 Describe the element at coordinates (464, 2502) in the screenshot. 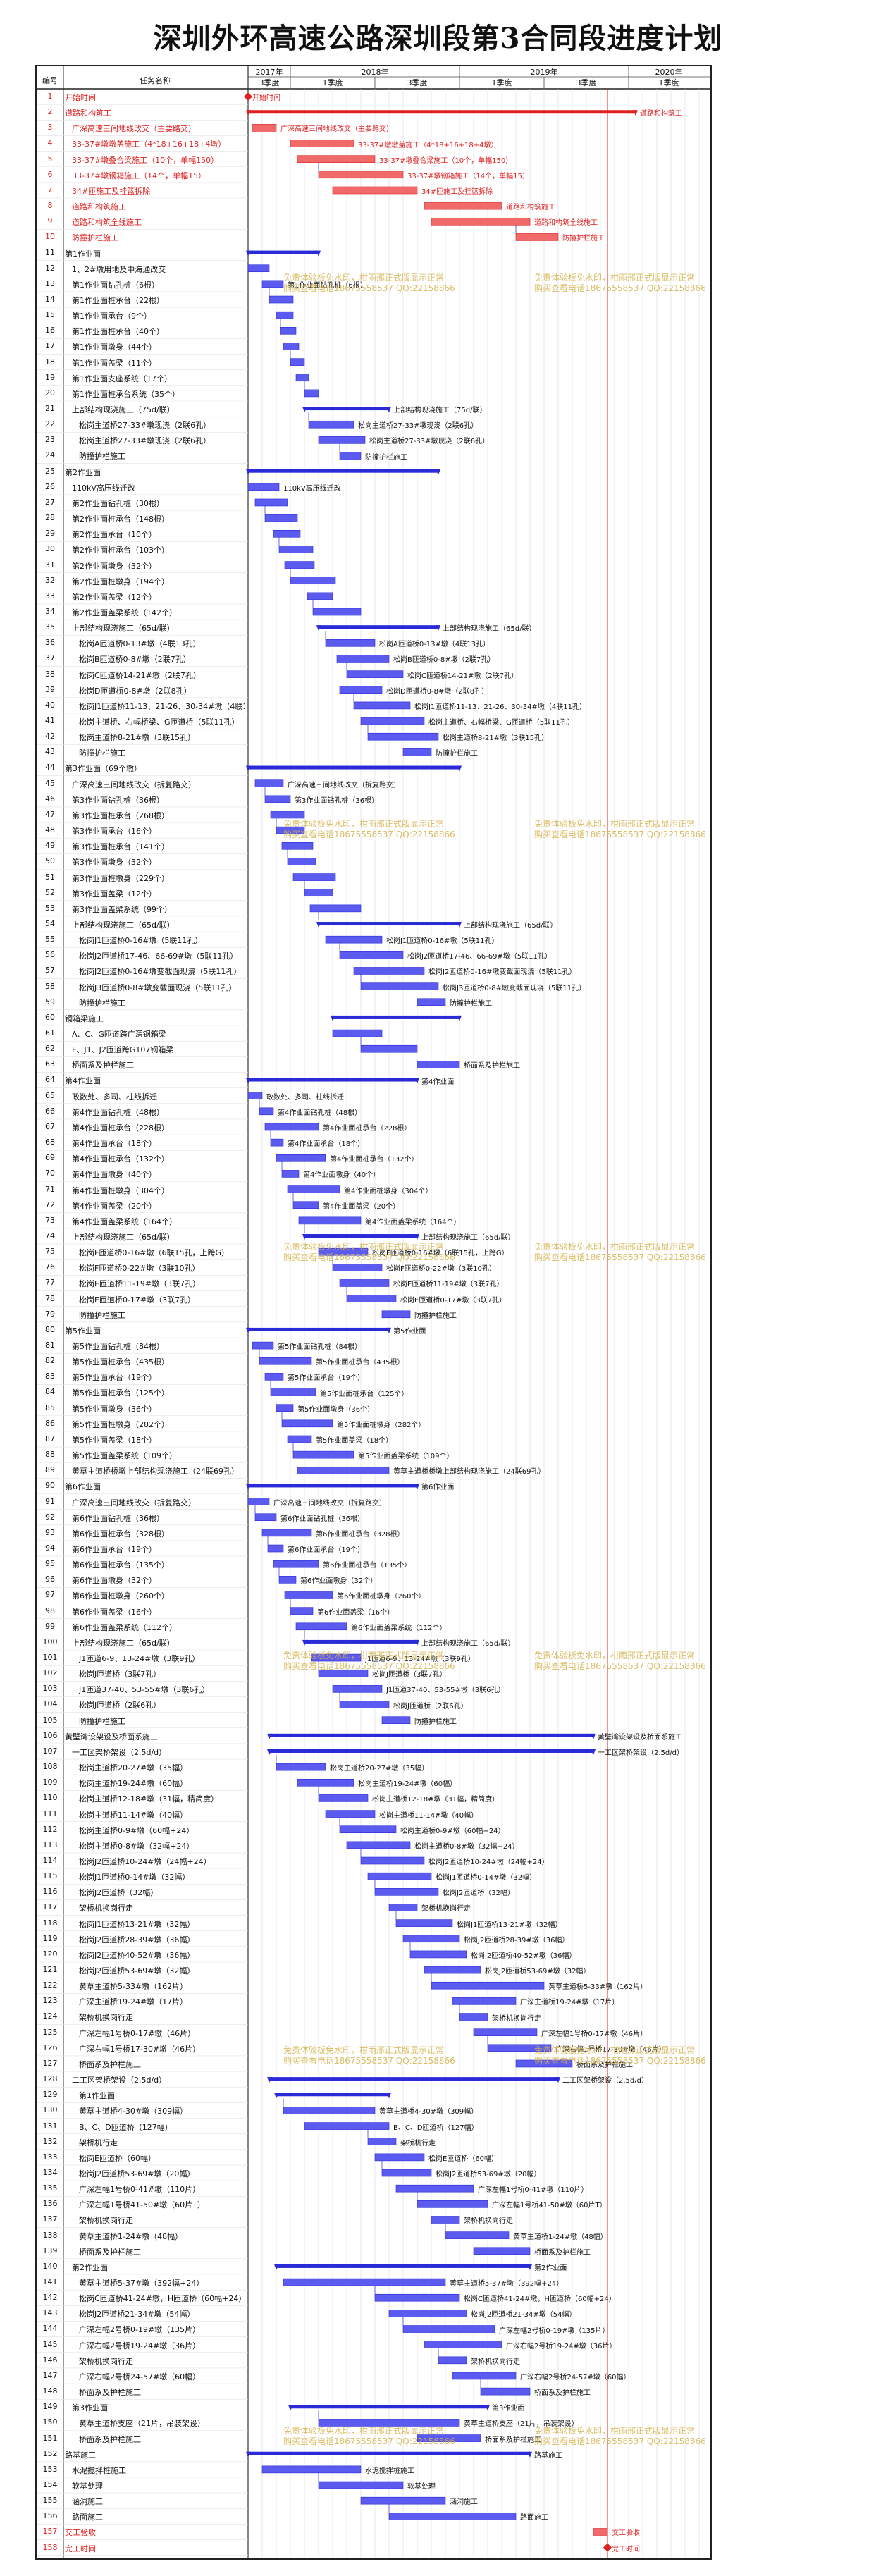

I see `bar-label: 涵洞施工` at that location.